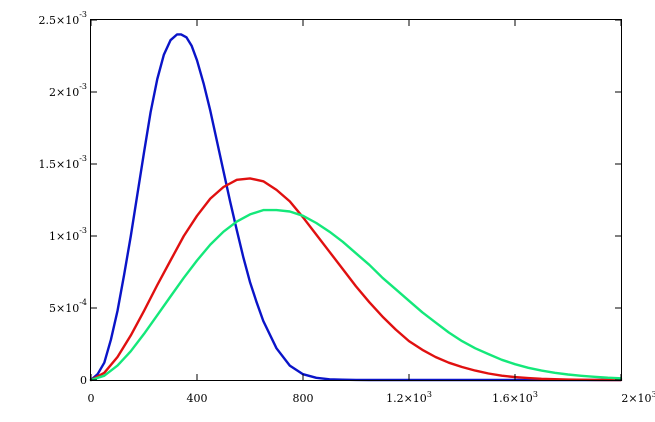 The image size is (655, 422). I want to click on x-tick-label: 0, so click(91, 398).